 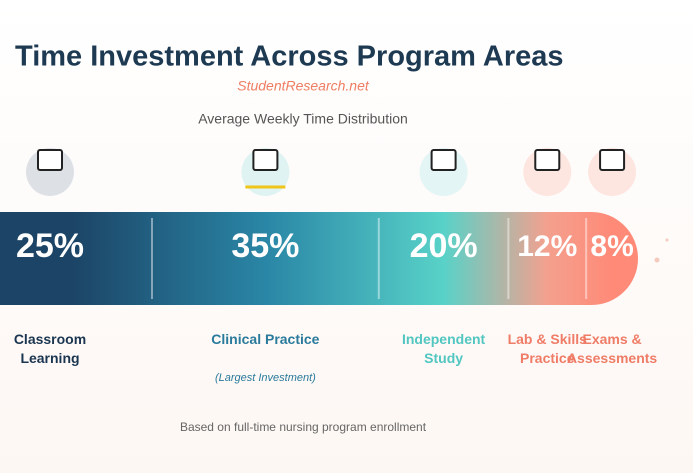 What do you see at coordinates (443, 348) in the screenshot?
I see `category-label: Independent Study` at bounding box center [443, 348].